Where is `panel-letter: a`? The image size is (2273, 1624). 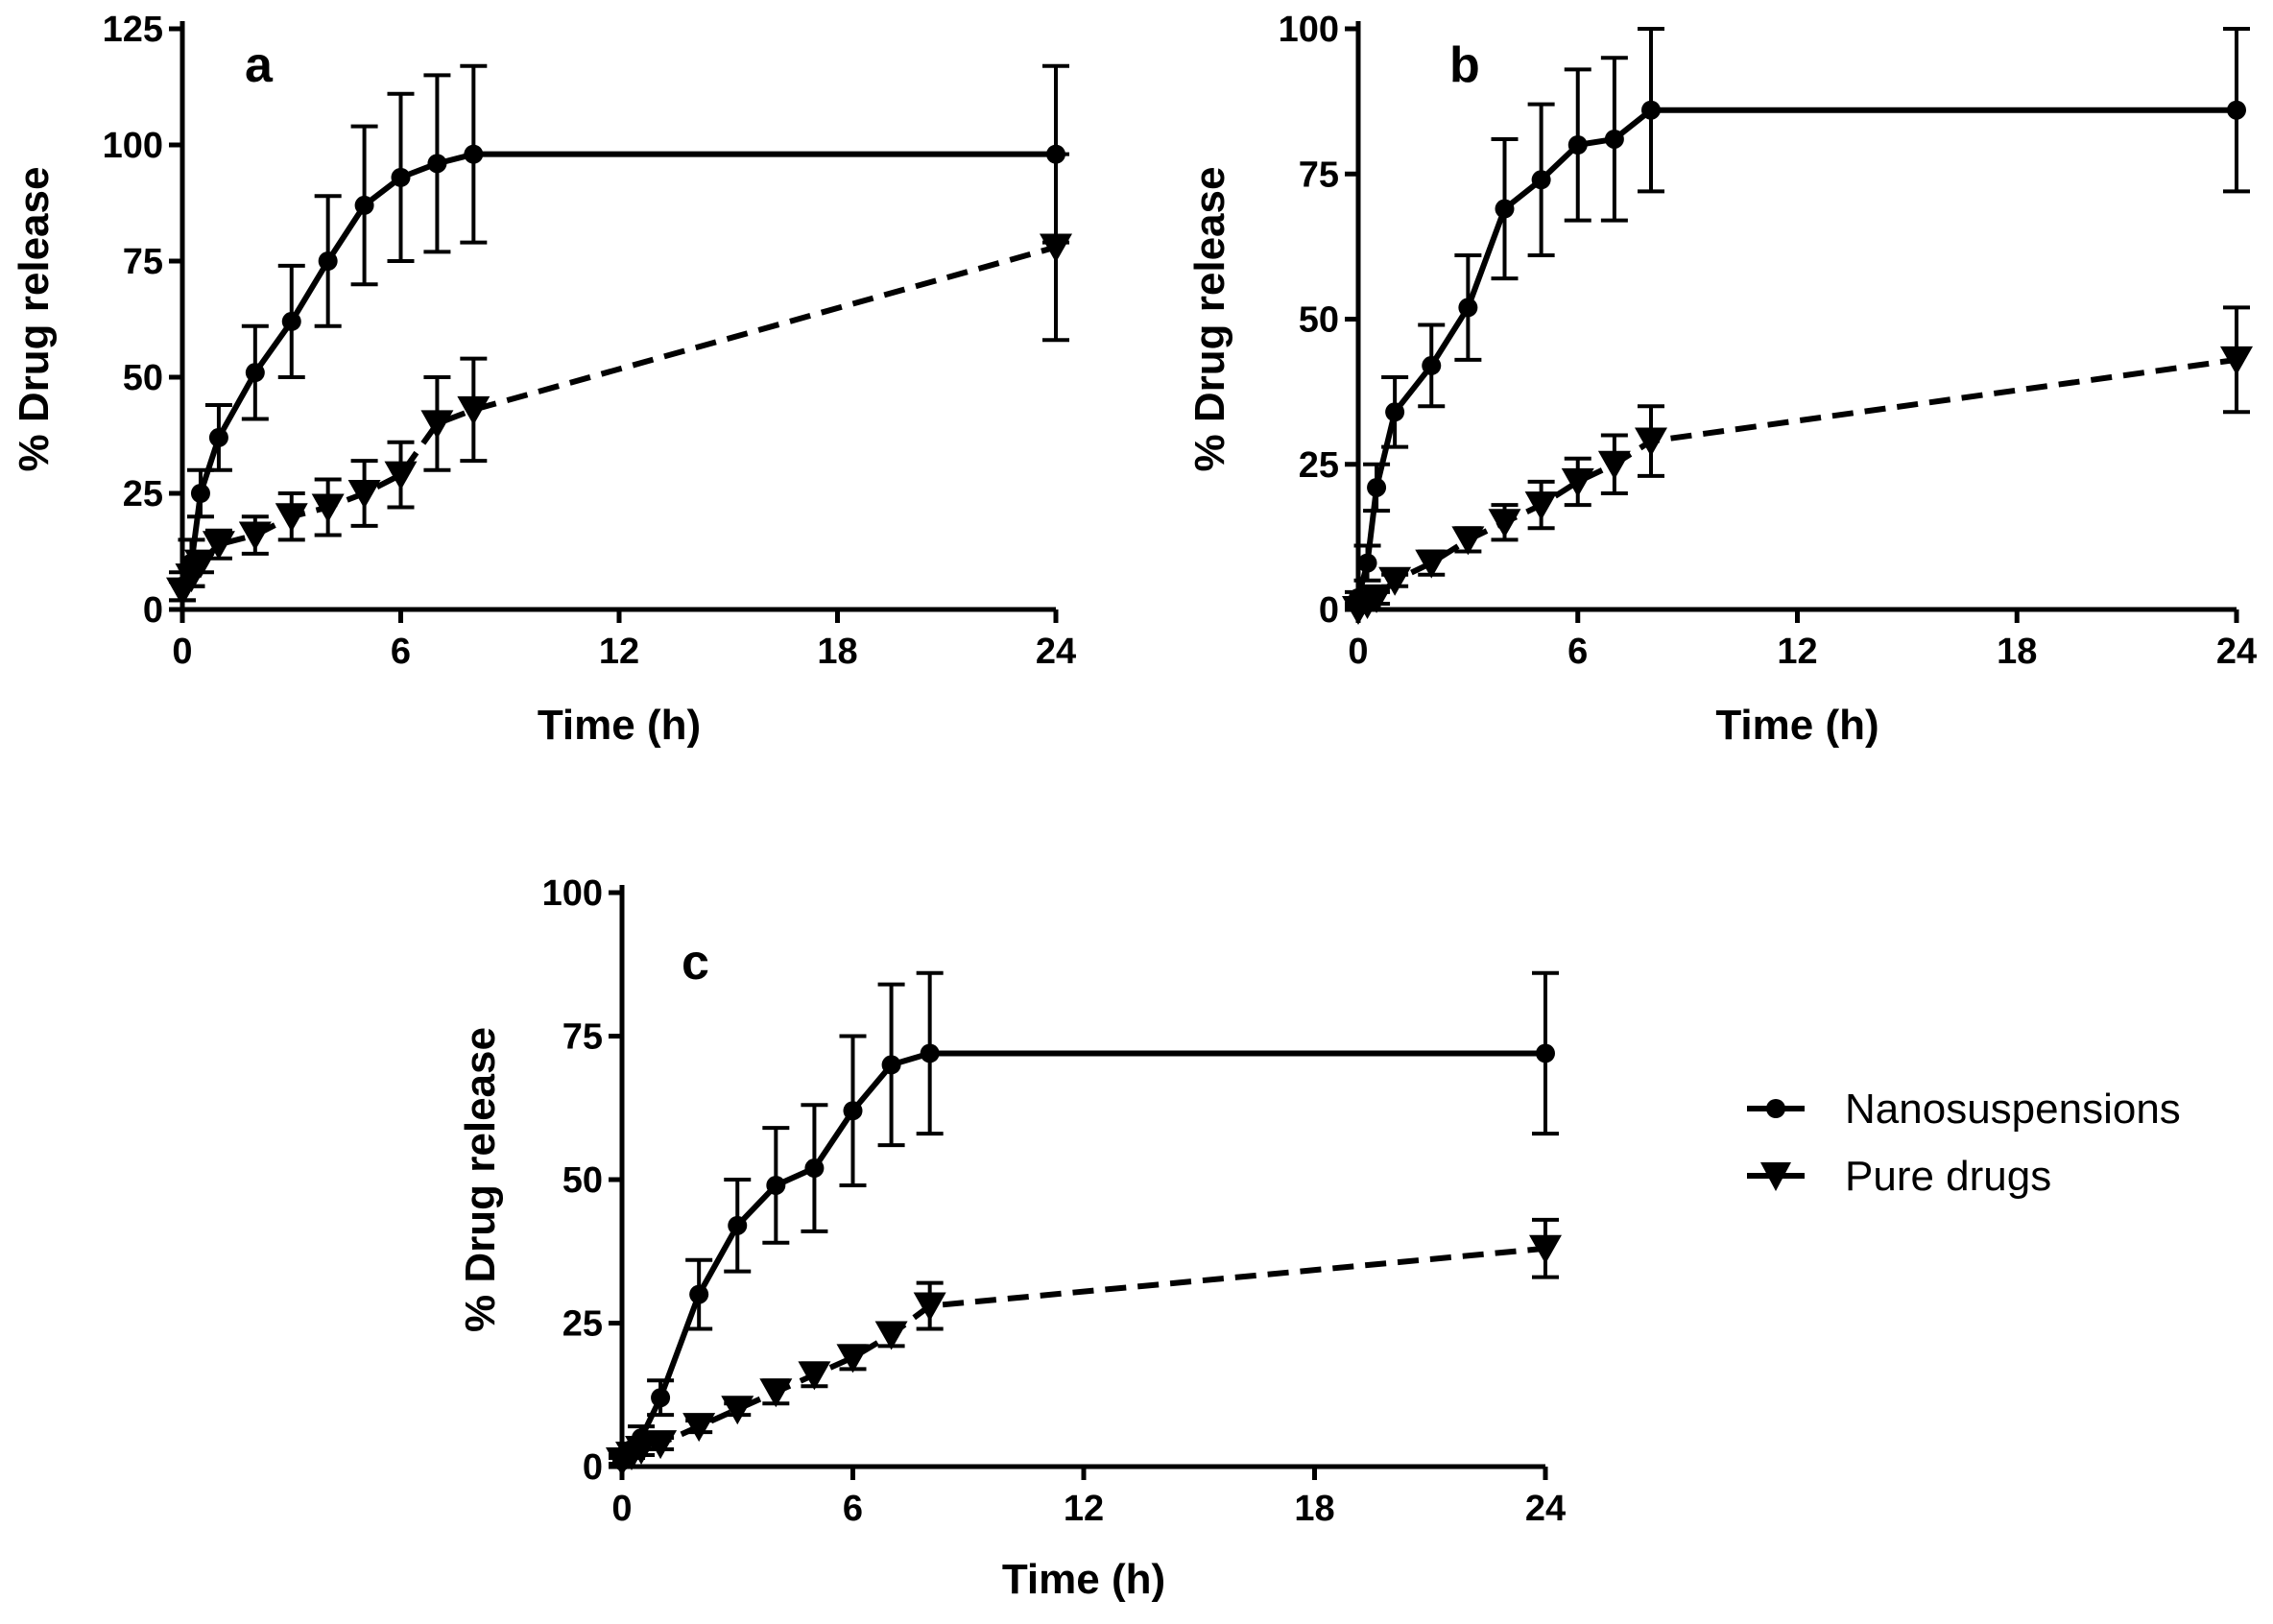
panel-letter: a is located at coordinates (259, 65).